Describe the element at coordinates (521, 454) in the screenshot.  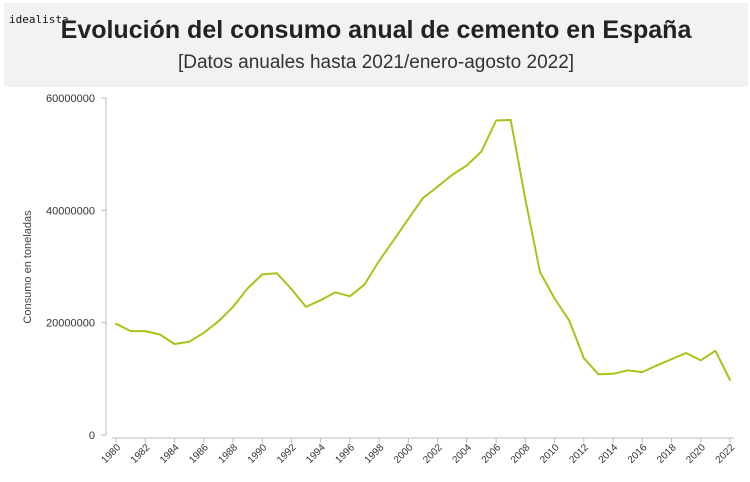
I see `x-tick-label: 2008` at that location.